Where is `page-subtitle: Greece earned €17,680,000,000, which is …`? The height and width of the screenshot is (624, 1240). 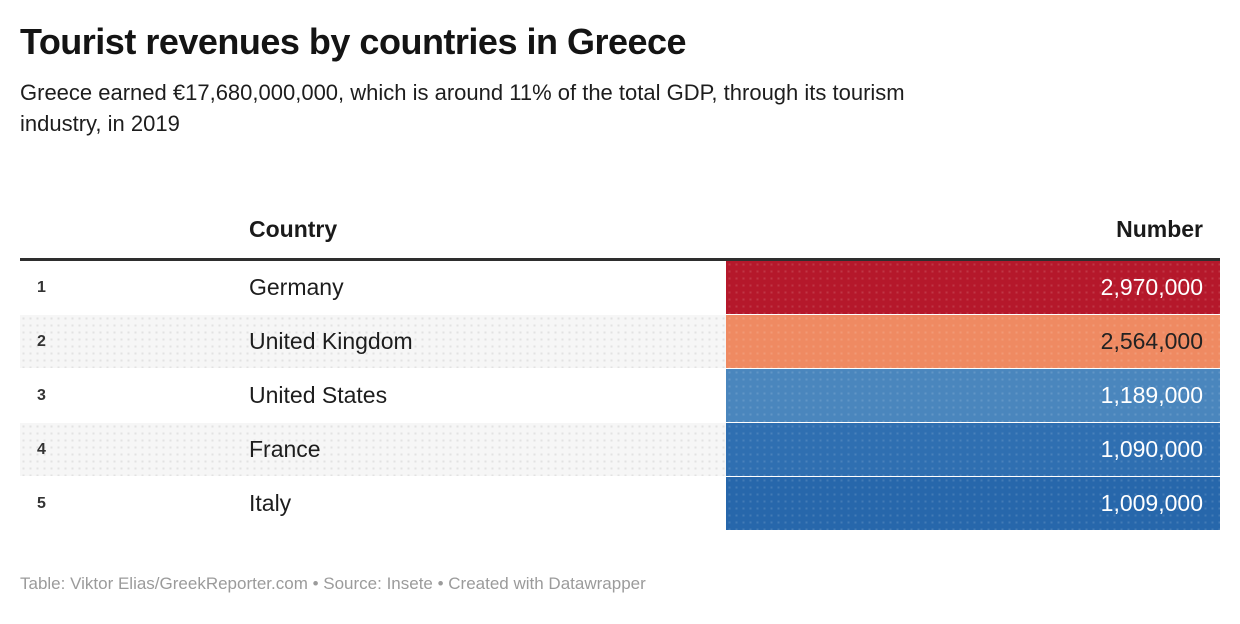
page-subtitle: Greece earned €17,680,000,000, which is … is located at coordinates (462, 107).